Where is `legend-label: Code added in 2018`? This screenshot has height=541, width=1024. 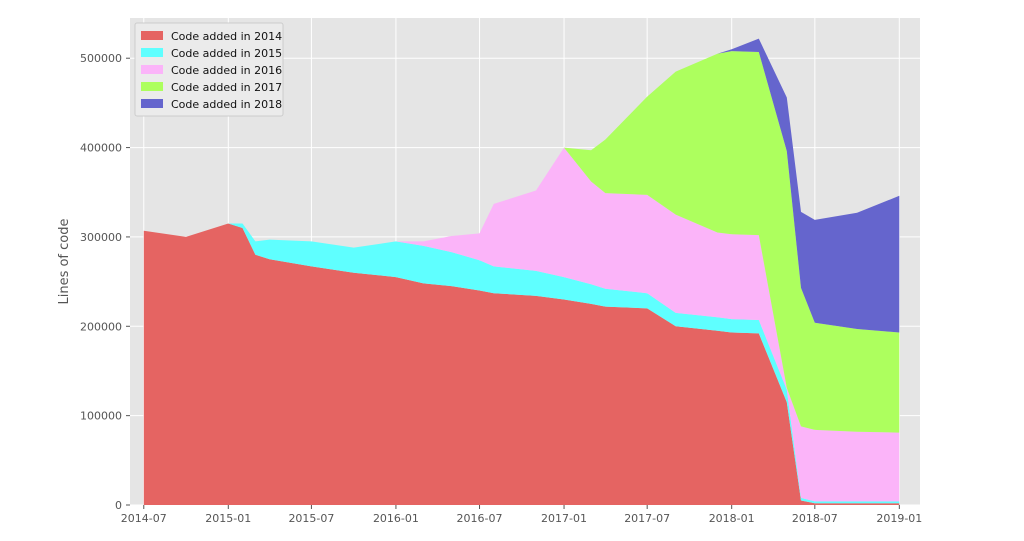
legend-label: Code added in 2018 is located at coordinates (226, 104).